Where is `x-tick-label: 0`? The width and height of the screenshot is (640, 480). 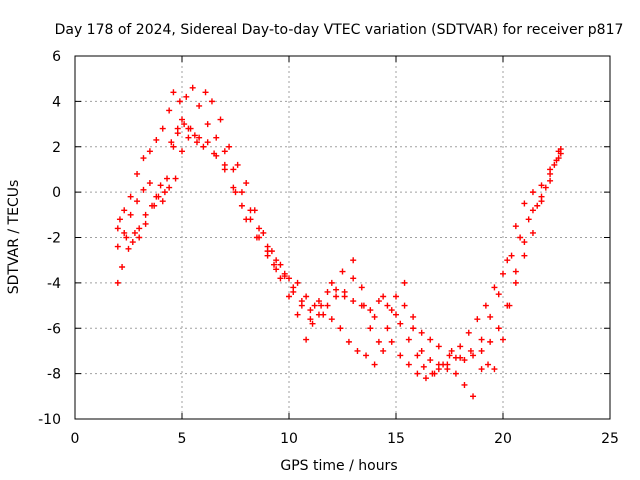 x-tick-label: 0 is located at coordinates (75, 439).